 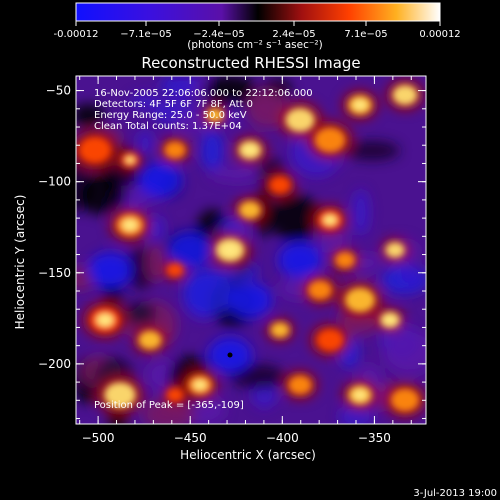 I want to click on y-axis-label: Heliocentric Y (arcsec), so click(x=20, y=262).